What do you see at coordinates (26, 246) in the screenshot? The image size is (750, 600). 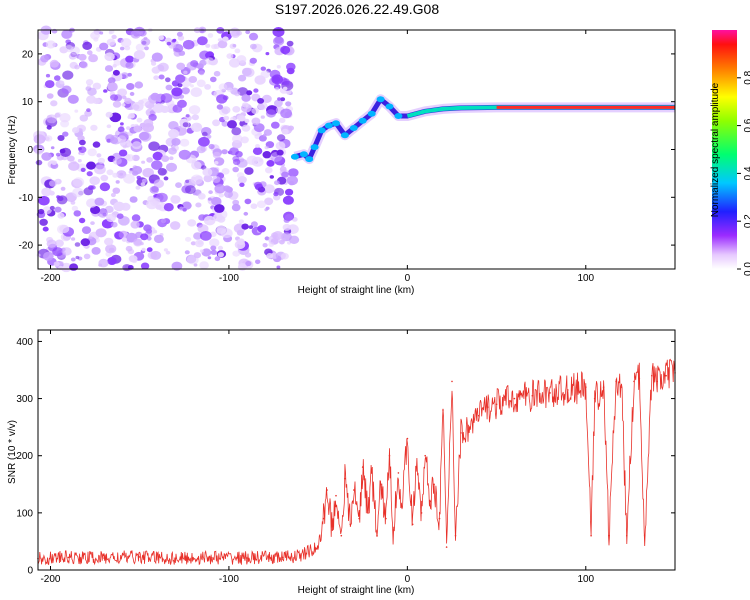 I see `y-tick-label: -20` at bounding box center [26, 246].